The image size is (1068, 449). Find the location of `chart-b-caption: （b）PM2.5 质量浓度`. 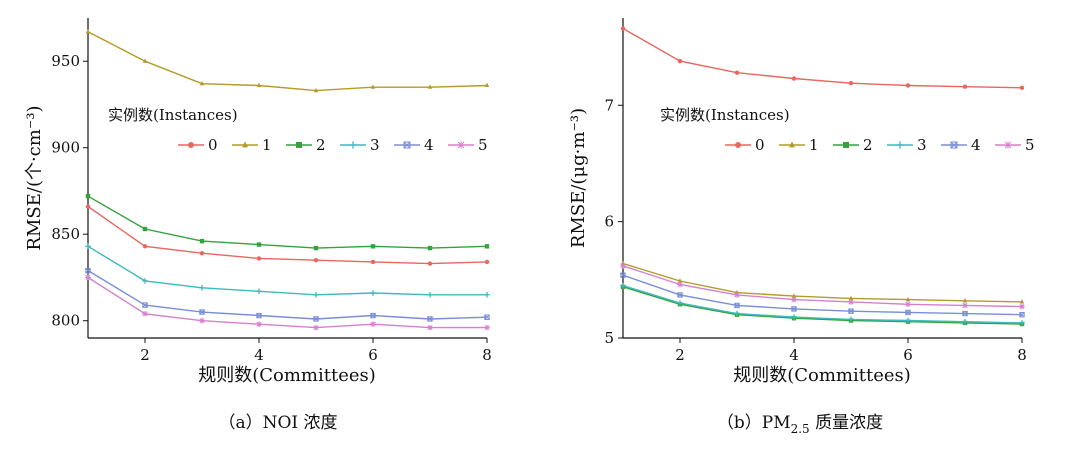

chart-b-caption: （b）PM2.5 质量浓度 is located at coordinates (800, 424).